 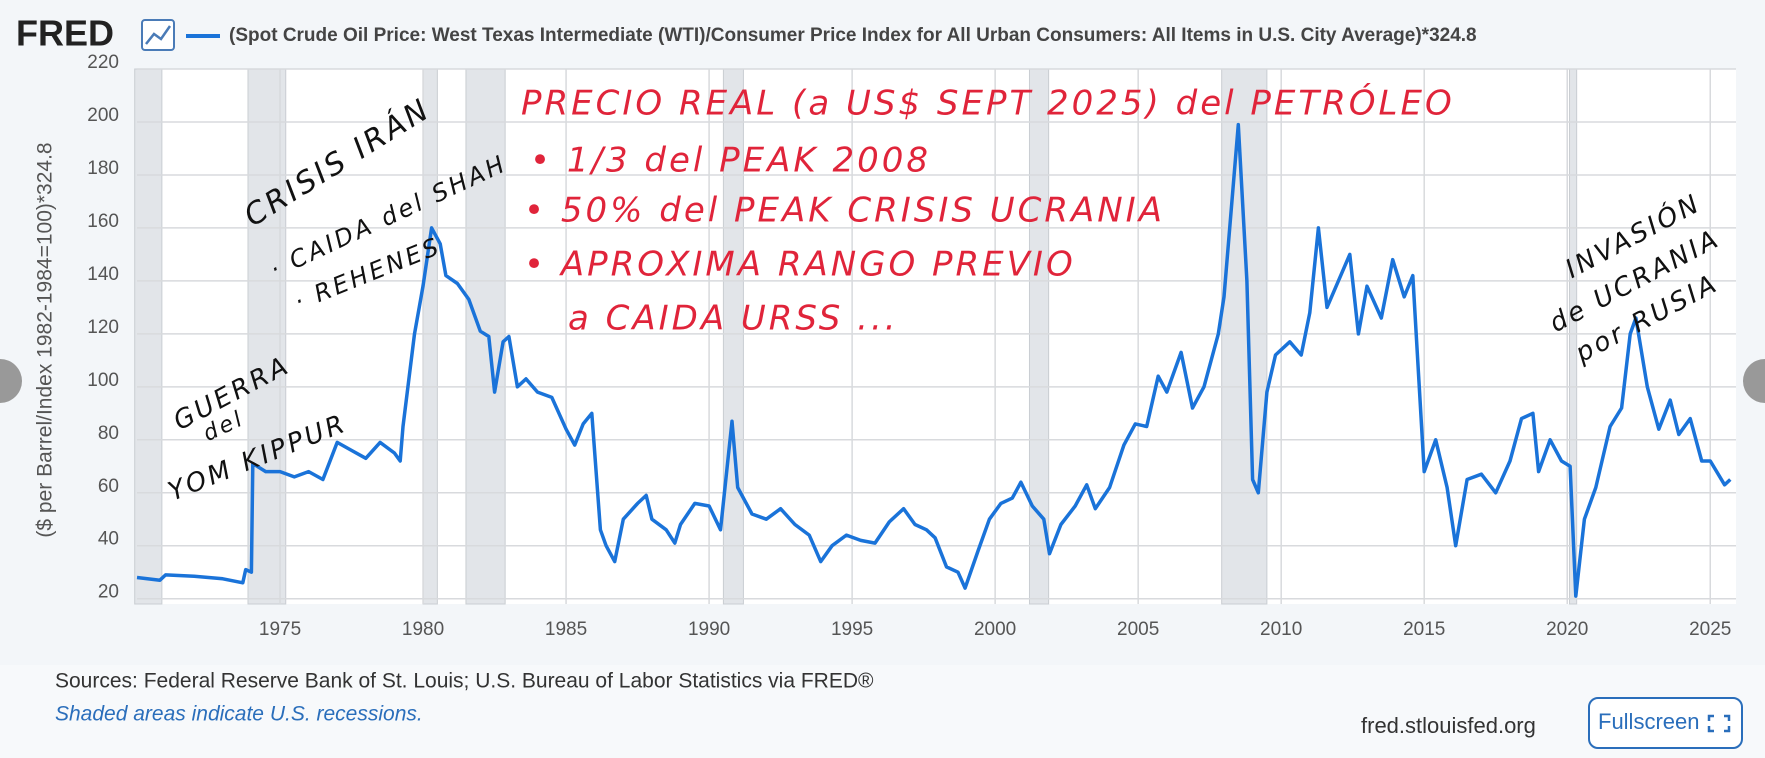 What do you see at coordinates (103, 221) in the screenshot?
I see `y-tick-label: 160` at bounding box center [103, 221].